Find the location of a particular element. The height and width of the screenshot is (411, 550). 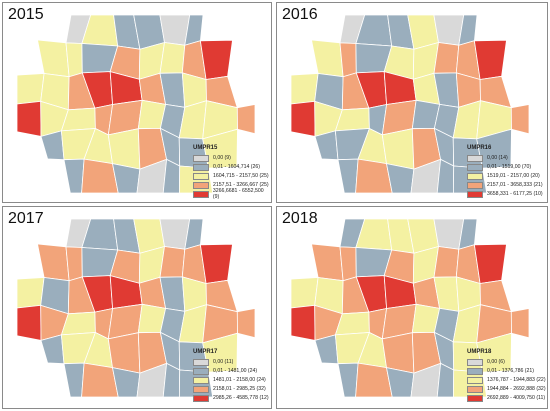

panel-year: 2016 is located at coordinates (300, 14).